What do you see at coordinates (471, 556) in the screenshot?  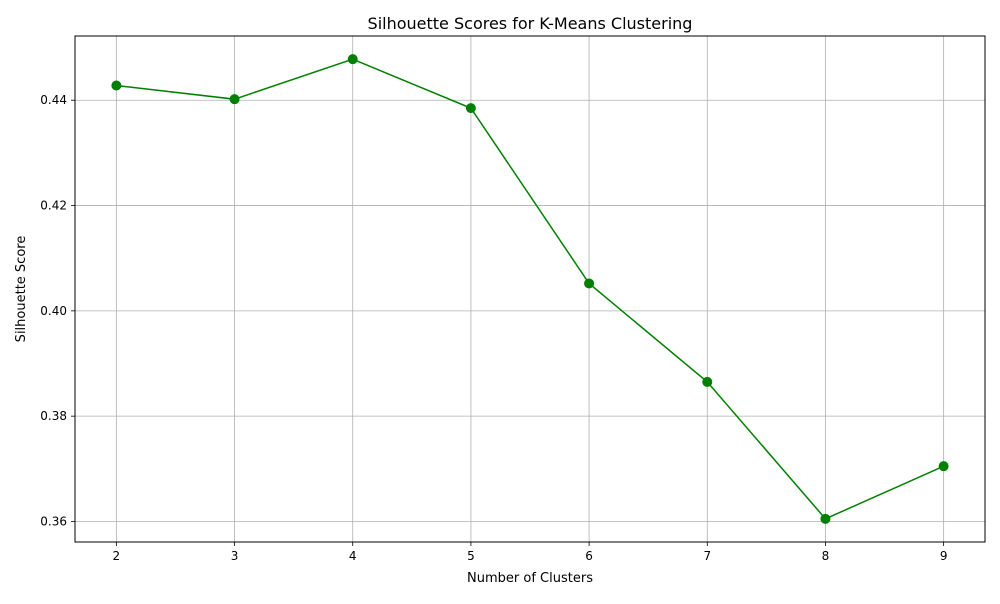 I see `x-tick-label: 5` at bounding box center [471, 556].